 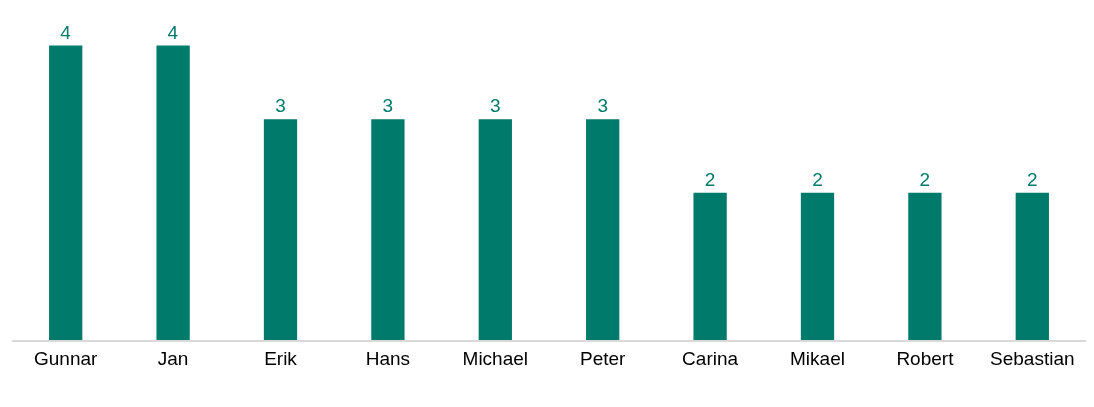 What do you see at coordinates (710, 358) in the screenshot?
I see `x-tick-label: Carina` at bounding box center [710, 358].